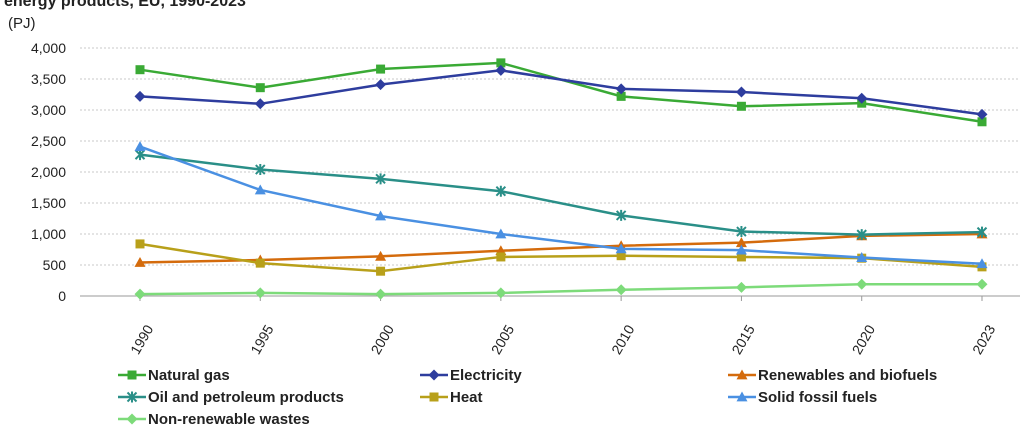  Describe the element at coordinates (48, 48) in the screenshot. I see `y-tick-label: 4,000` at that location.